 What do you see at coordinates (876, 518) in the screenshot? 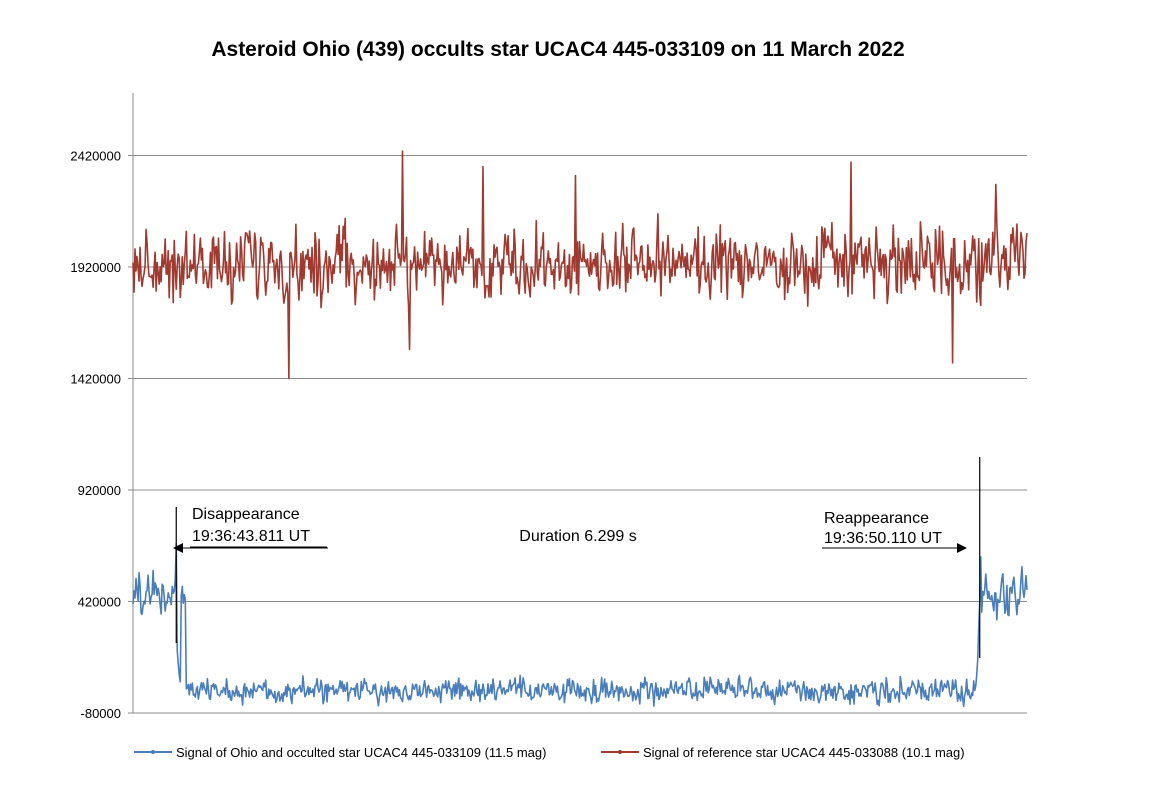
I see `reappearance-label: Reappearance` at bounding box center [876, 518].